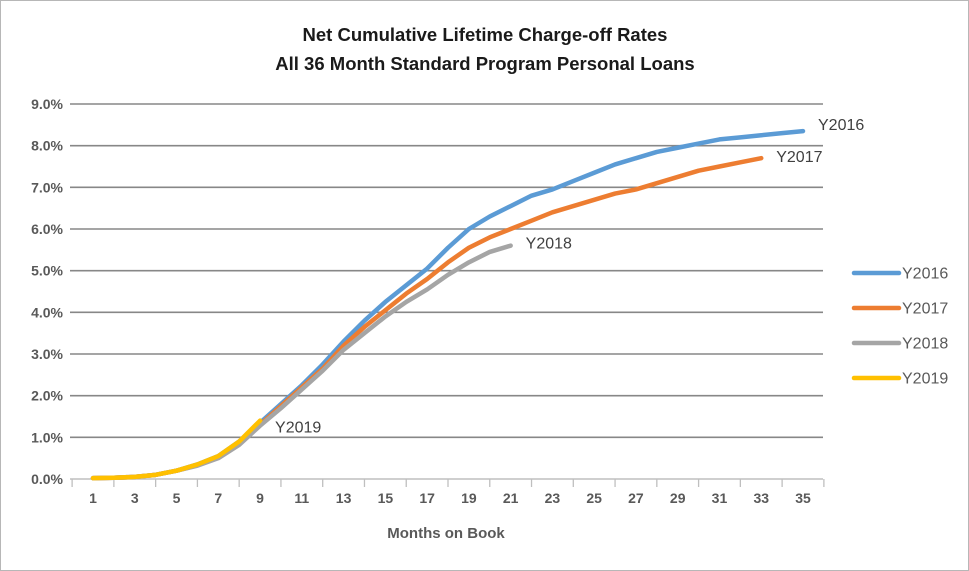  I want to click on x-axis-title: Months on Book, so click(446, 533).